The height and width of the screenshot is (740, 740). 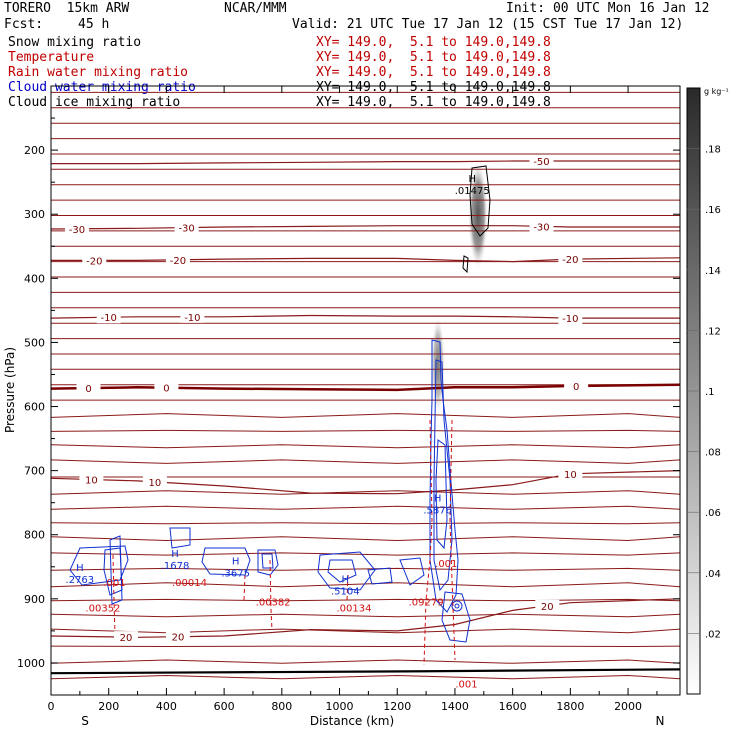 What do you see at coordinates (24, 24) in the screenshot?
I see `forecast-label: Fcst:` at bounding box center [24, 24].